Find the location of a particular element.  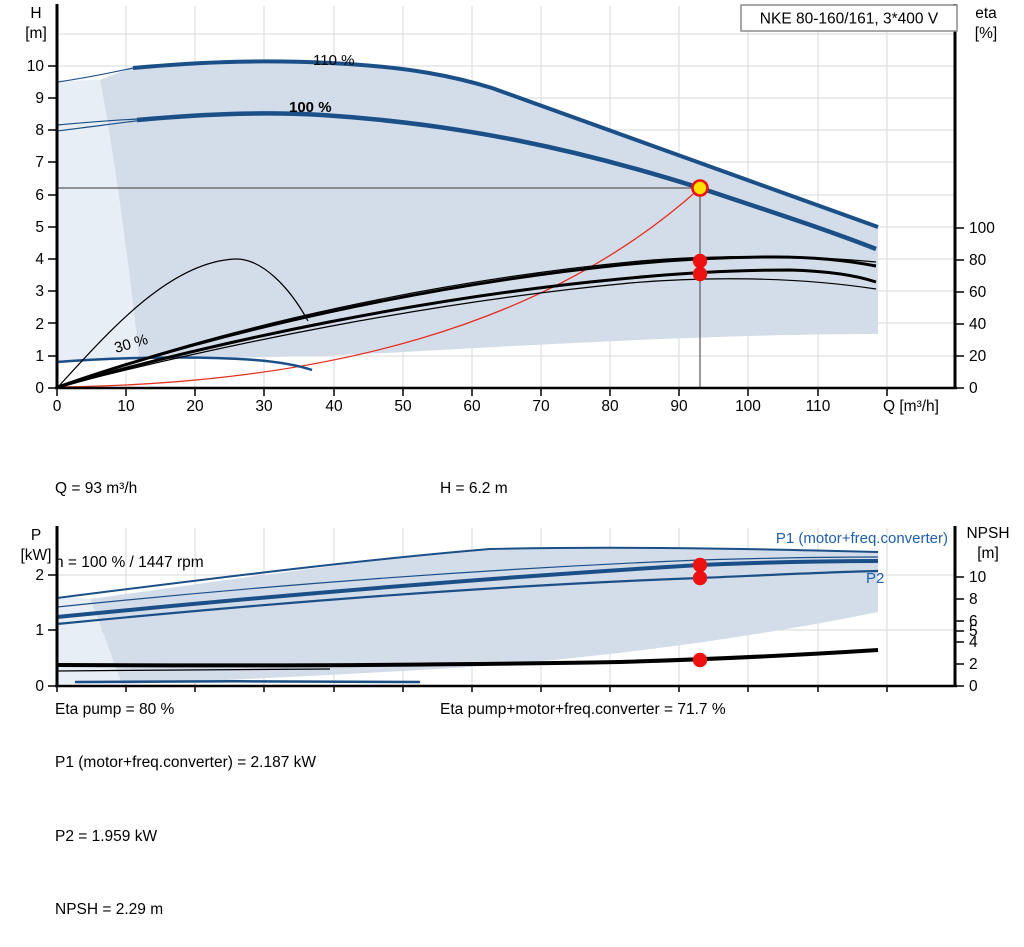

result-line: P2 = 1.959 kW is located at coordinates (106, 836).